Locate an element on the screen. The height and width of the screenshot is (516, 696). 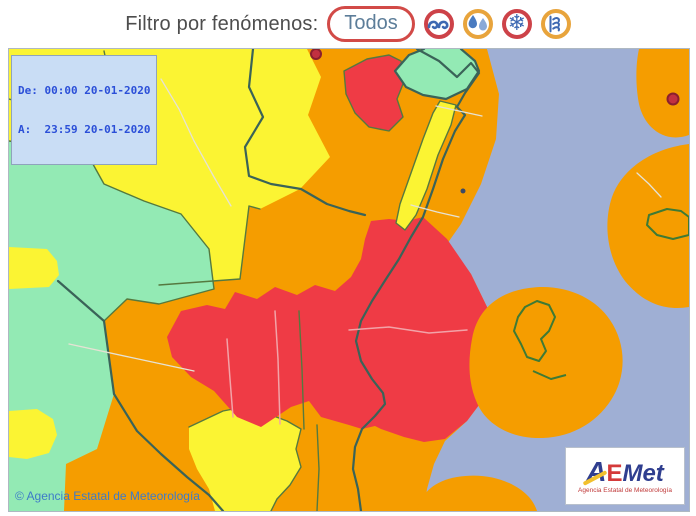
marker-station-northeast is located at coordinates (673, 99).